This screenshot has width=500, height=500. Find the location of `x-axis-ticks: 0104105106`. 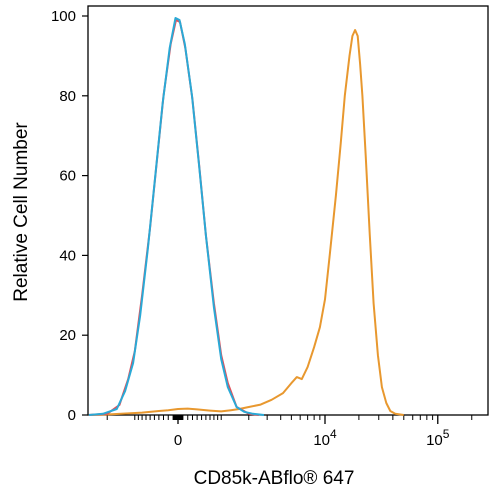

x-axis-ticks: 0104105106 is located at coordinates (312, 432).